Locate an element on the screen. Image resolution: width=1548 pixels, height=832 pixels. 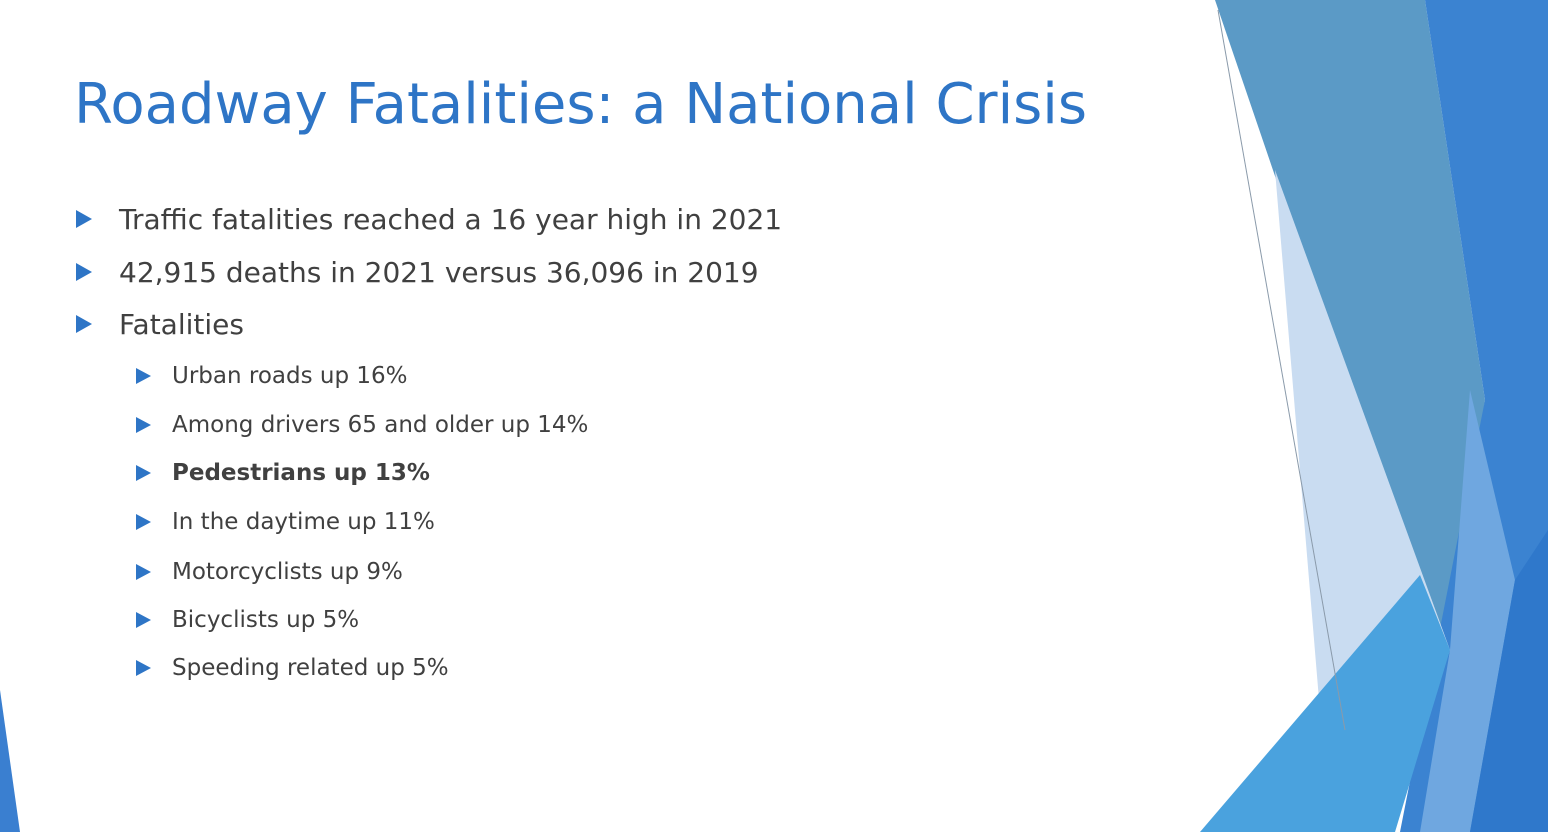
bullet-text: Fatalities is located at coordinates (181, 324).